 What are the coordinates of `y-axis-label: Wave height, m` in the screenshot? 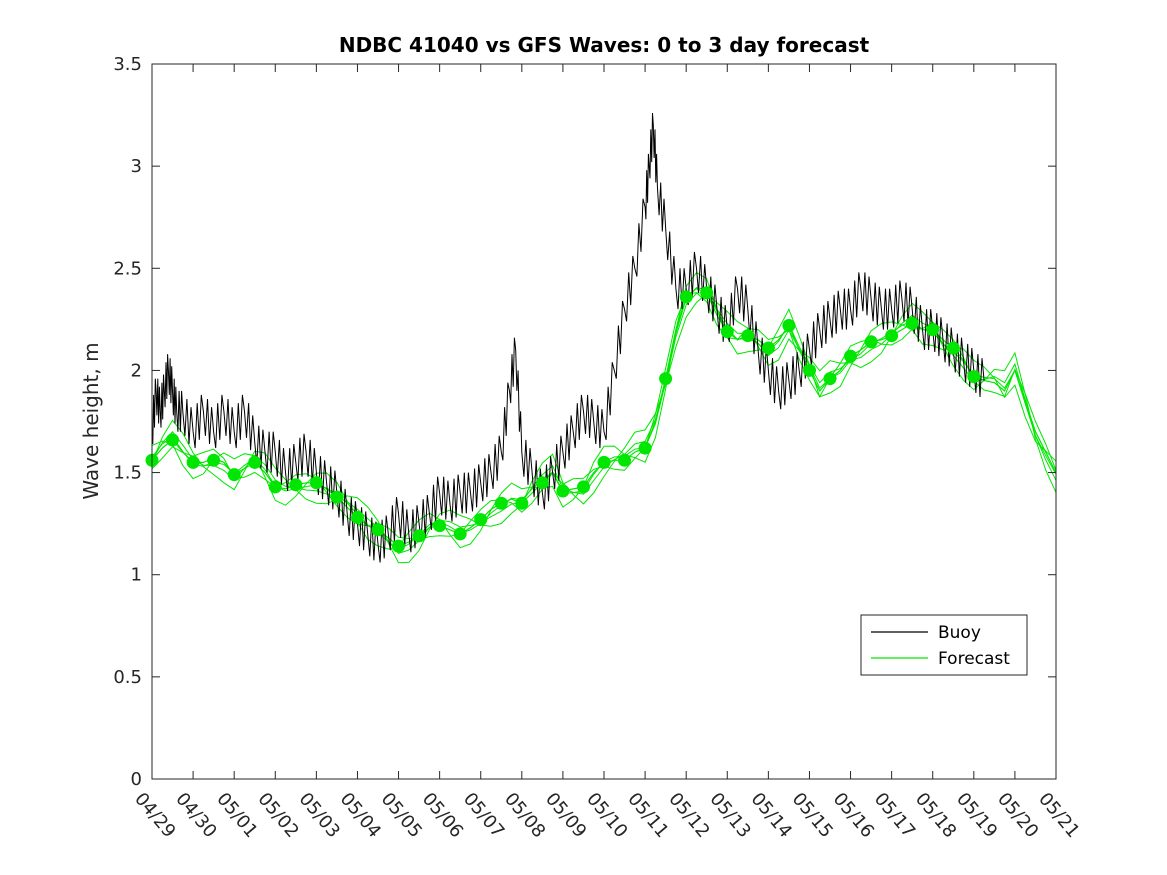 It's located at (91, 420).